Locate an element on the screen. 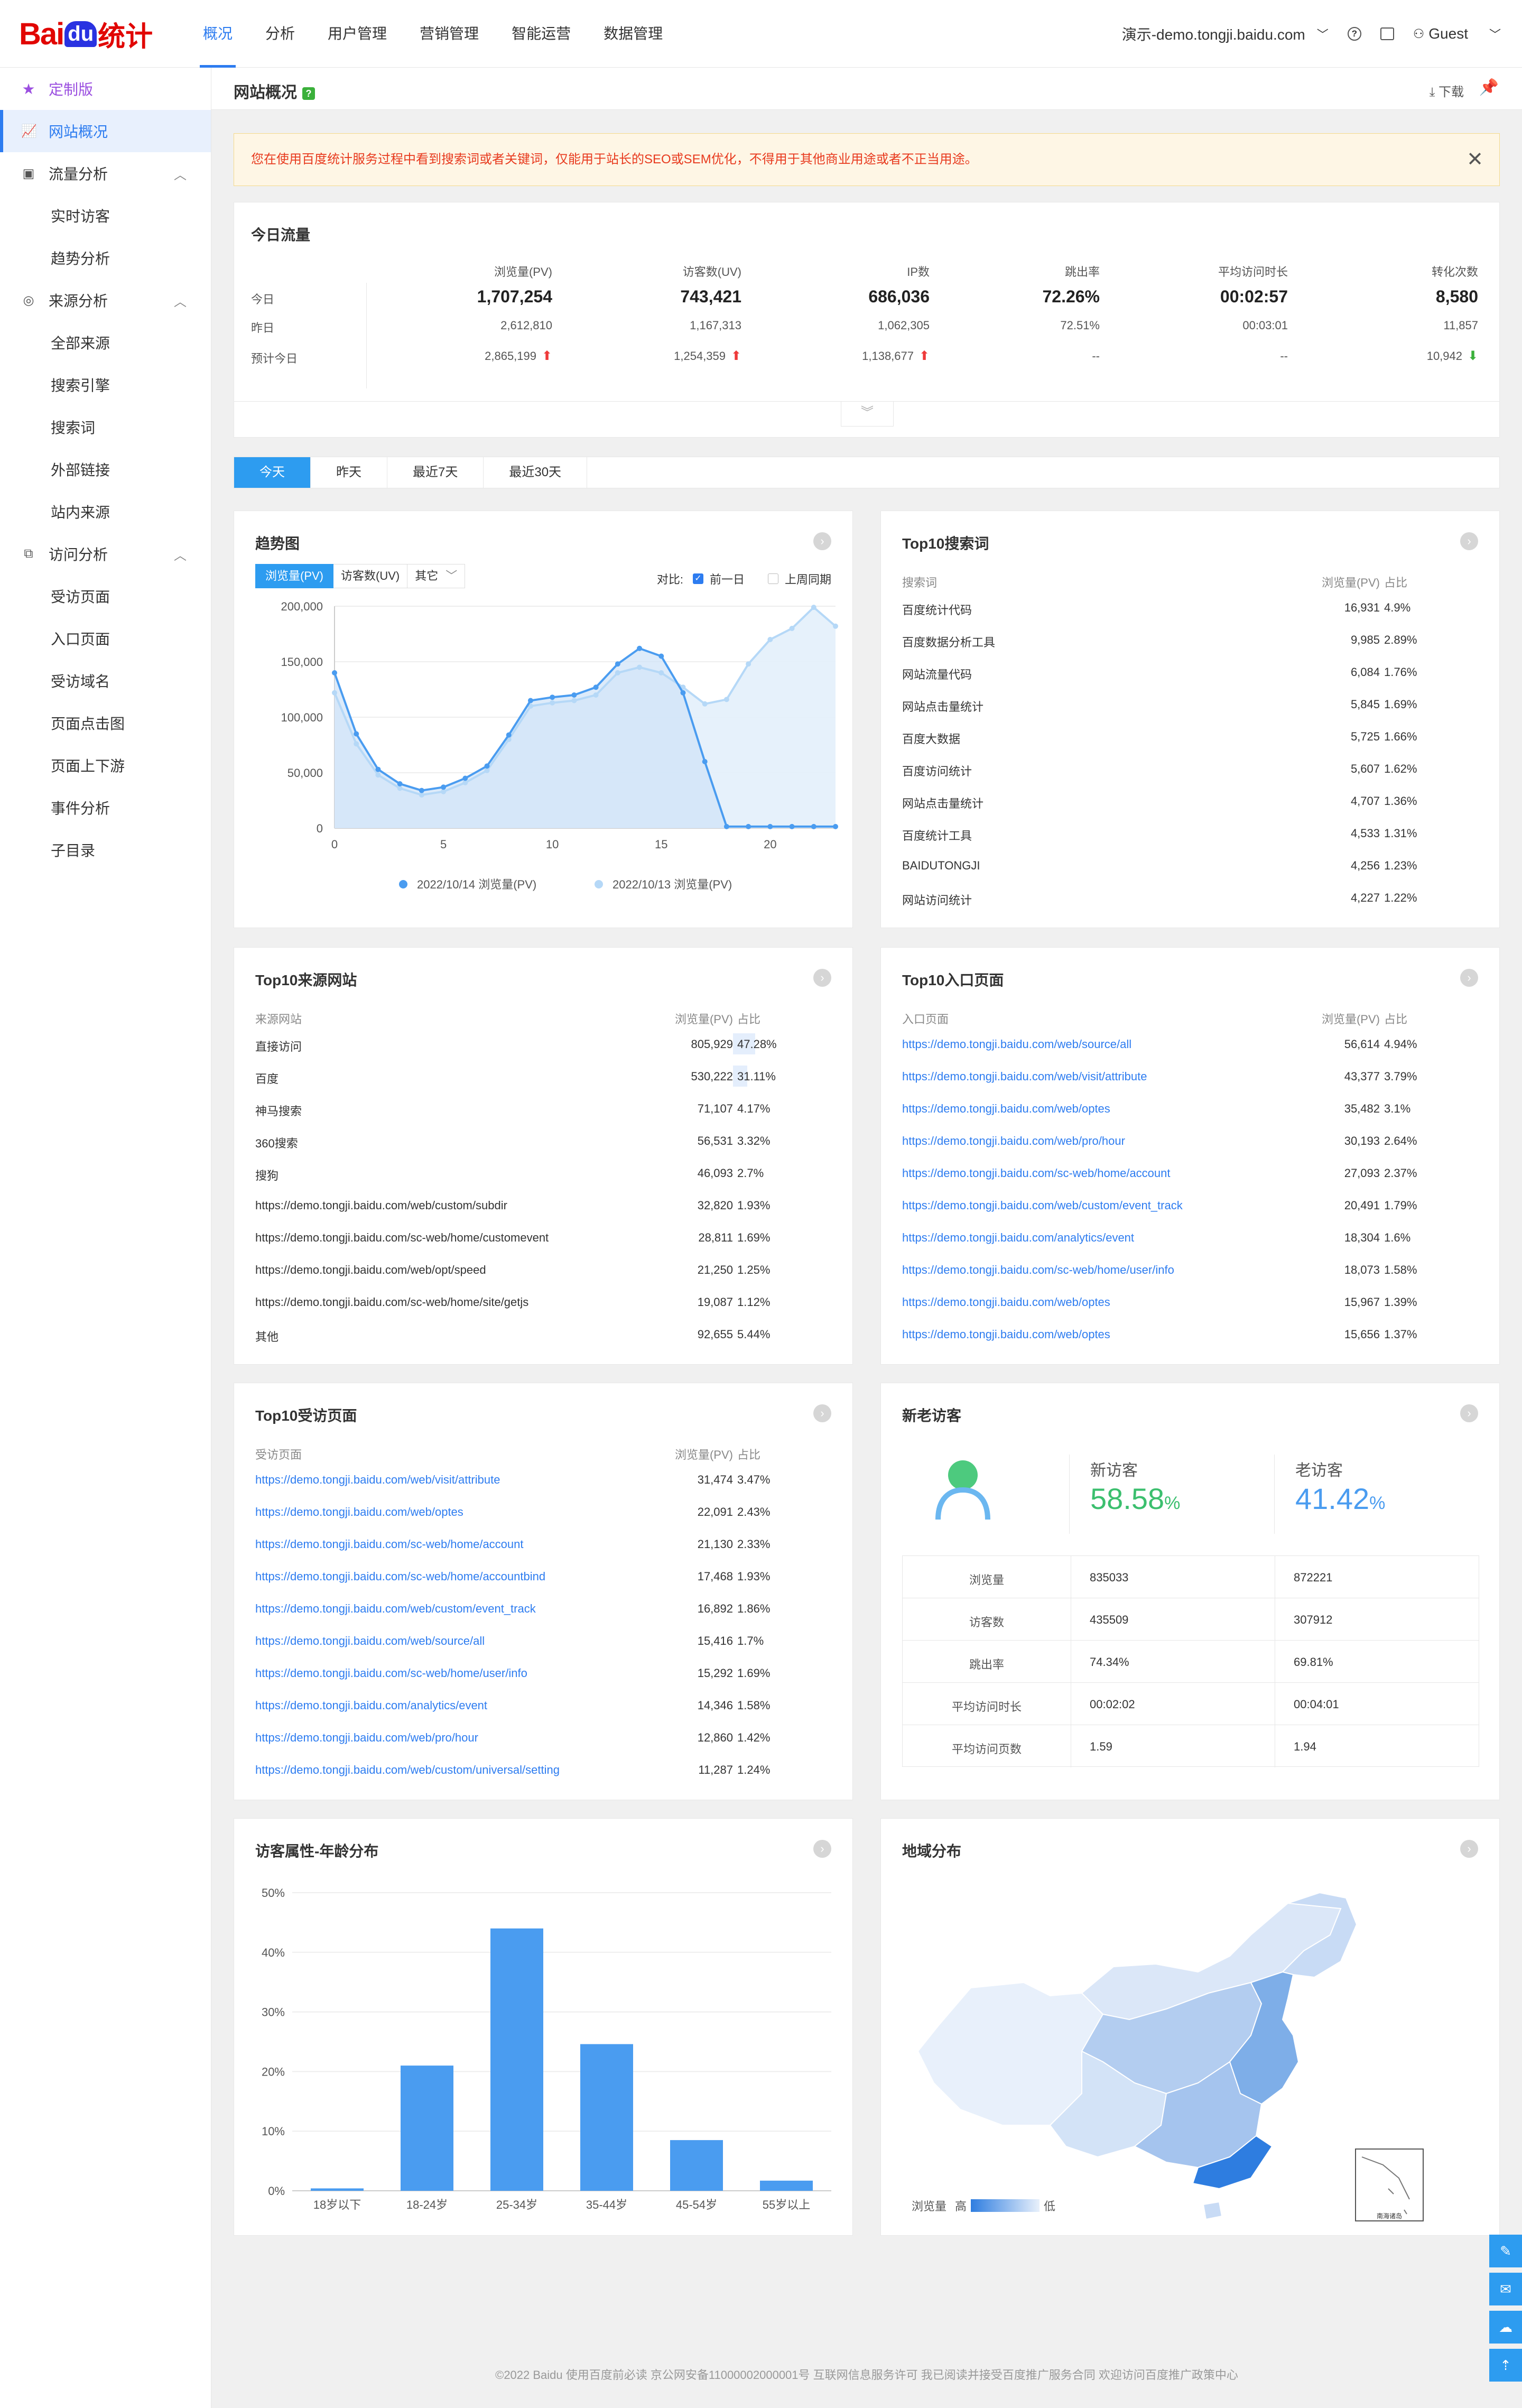 This screenshot has height=2408, width=1522. feedback-button: ✎ is located at coordinates (1506, 2251).